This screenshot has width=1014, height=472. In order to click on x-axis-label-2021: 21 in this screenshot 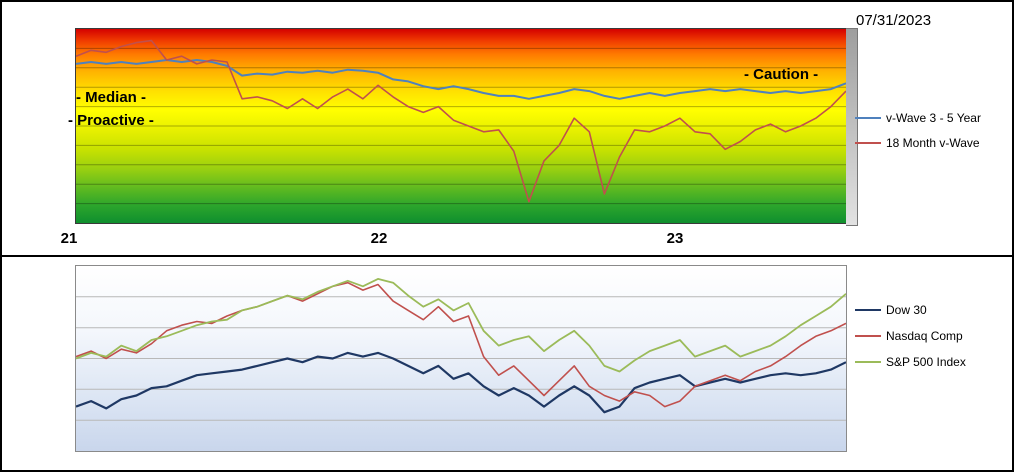, I will do `click(69, 238)`.